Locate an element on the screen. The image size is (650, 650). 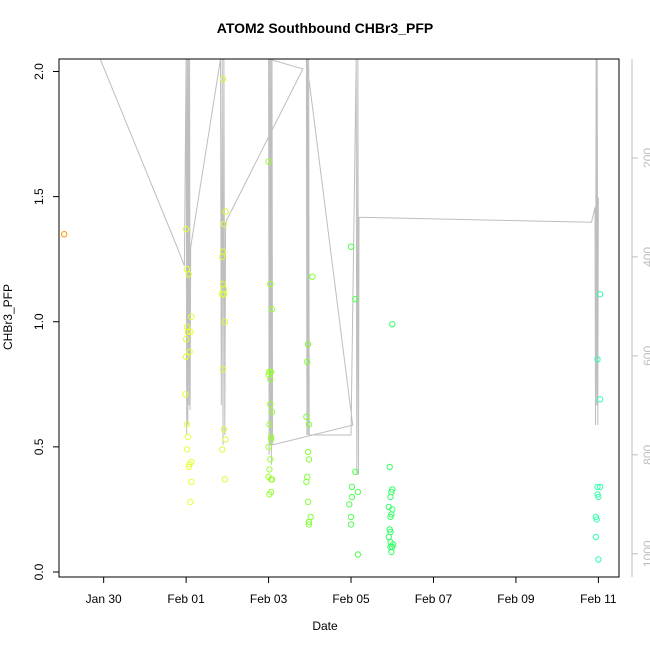
x-tick-label: Feb 09 is located at coordinates (516, 599).